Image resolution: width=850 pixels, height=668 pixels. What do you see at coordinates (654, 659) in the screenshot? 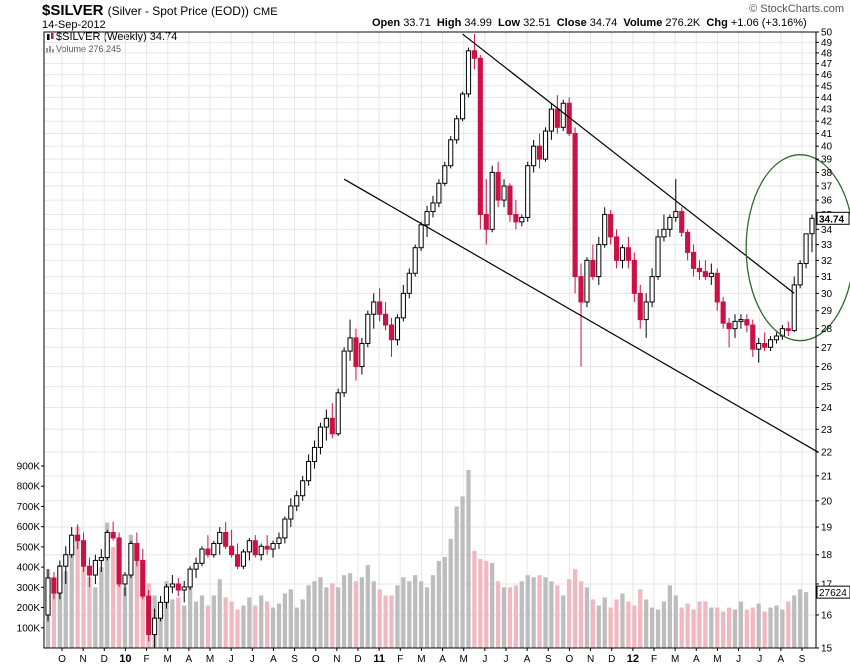
I see `month-label: F` at bounding box center [654, 659].